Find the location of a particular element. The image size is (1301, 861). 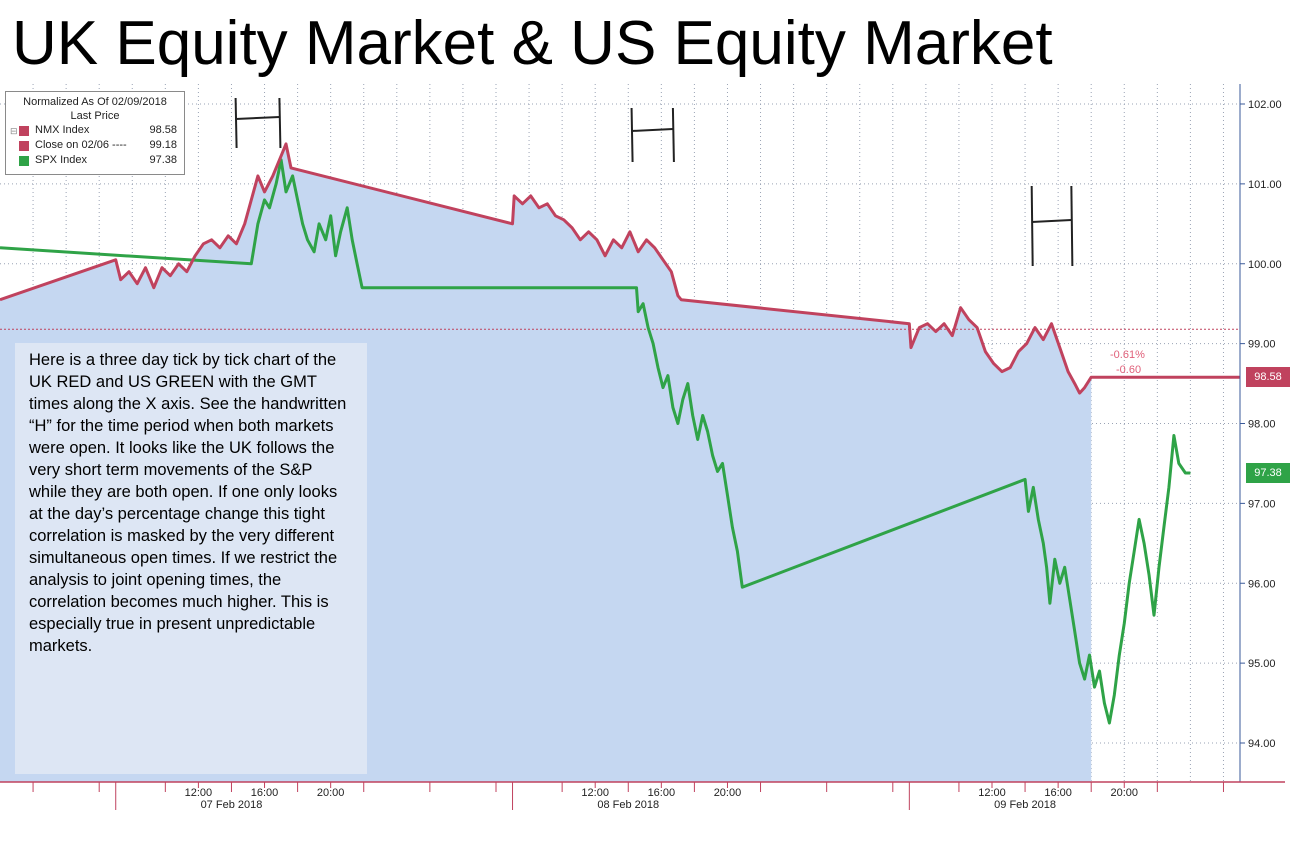

y-tick-label: 95.00 is located at coordinates (1262, 664).